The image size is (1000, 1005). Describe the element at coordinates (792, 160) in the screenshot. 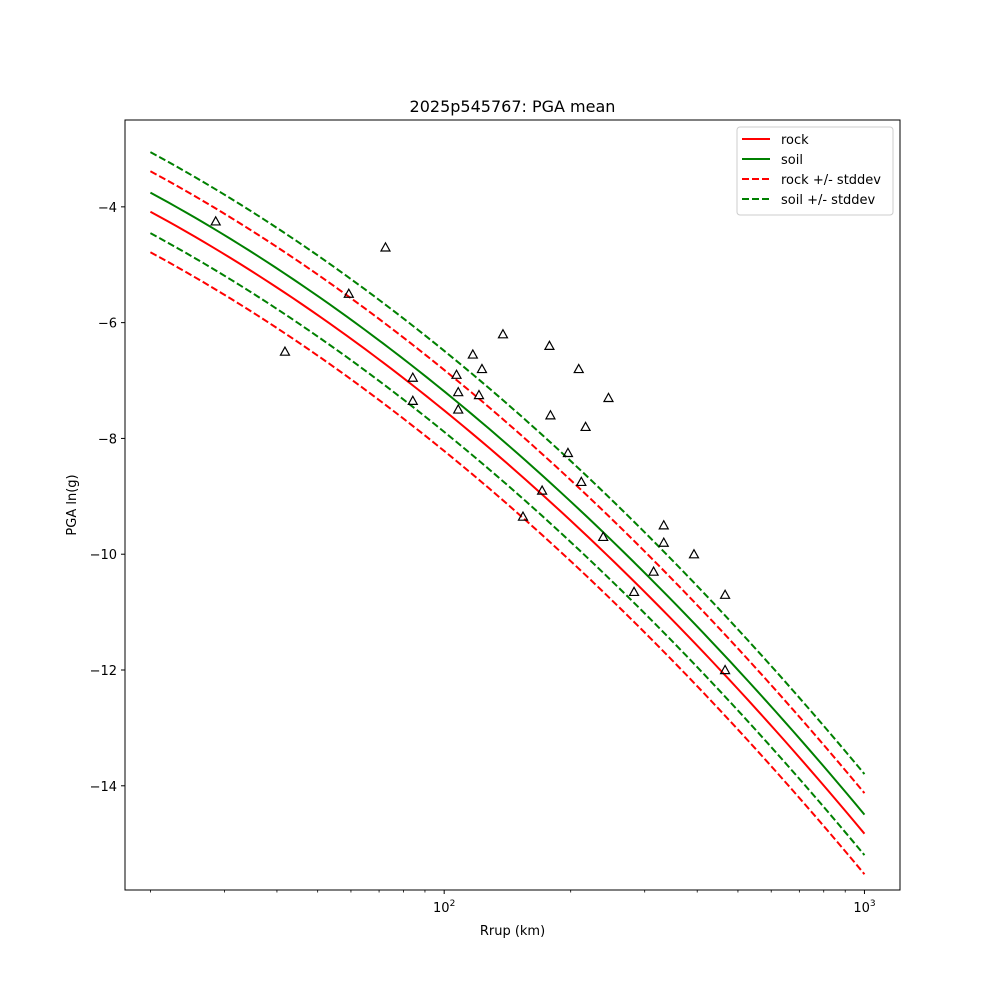

I see `legend-label: soil` at that location.